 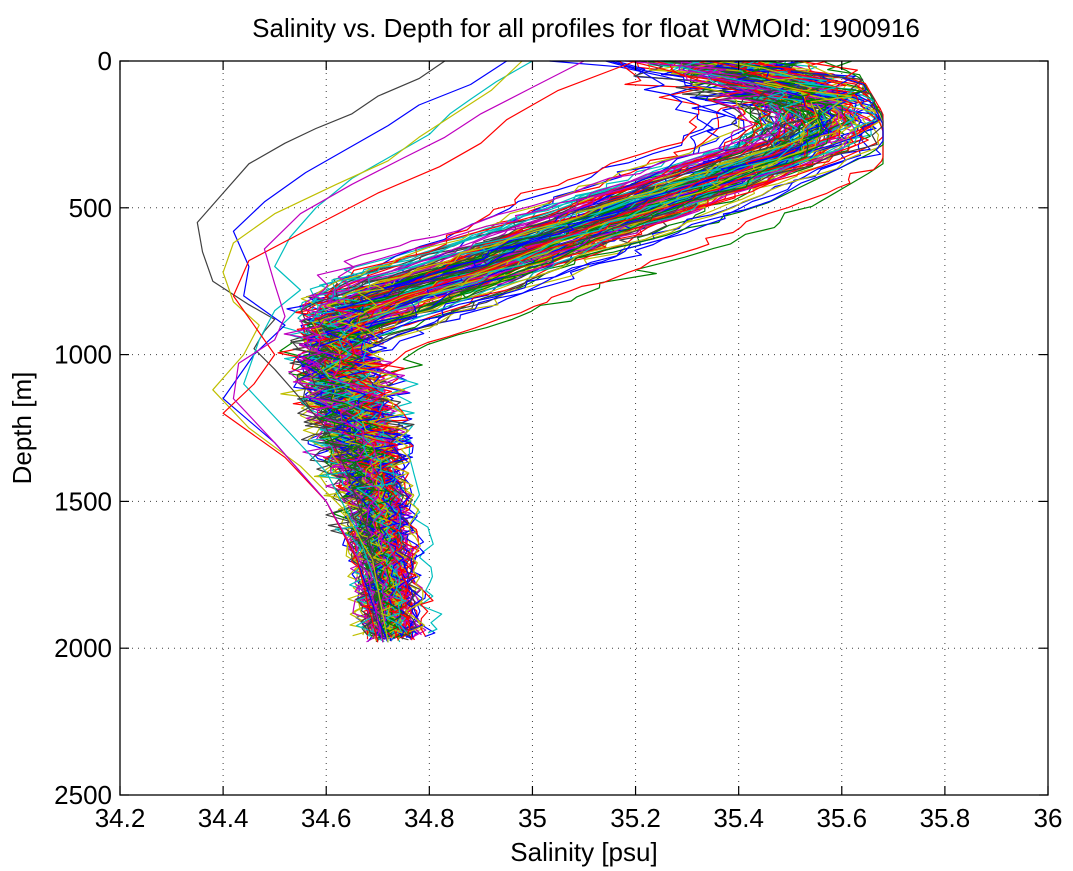 What do you see at coordinates (738, 818) in the screenshot?
I see `x-tick-label: 35.4` at bounding box center [738, 818].